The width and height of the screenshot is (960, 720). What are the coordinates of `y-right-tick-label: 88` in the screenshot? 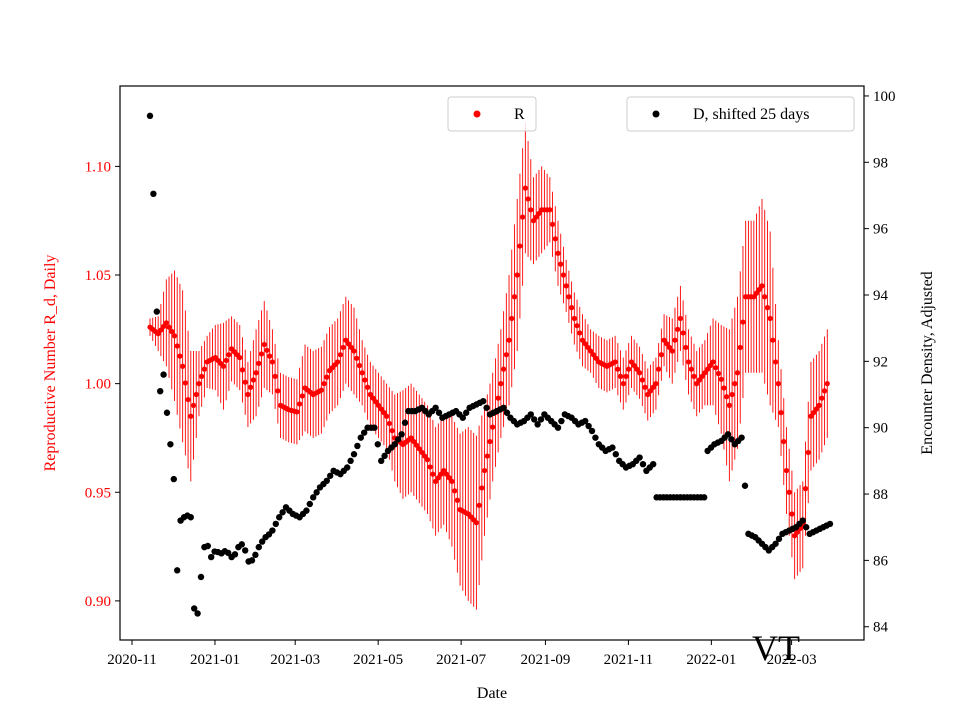 It's located at (880, 495).